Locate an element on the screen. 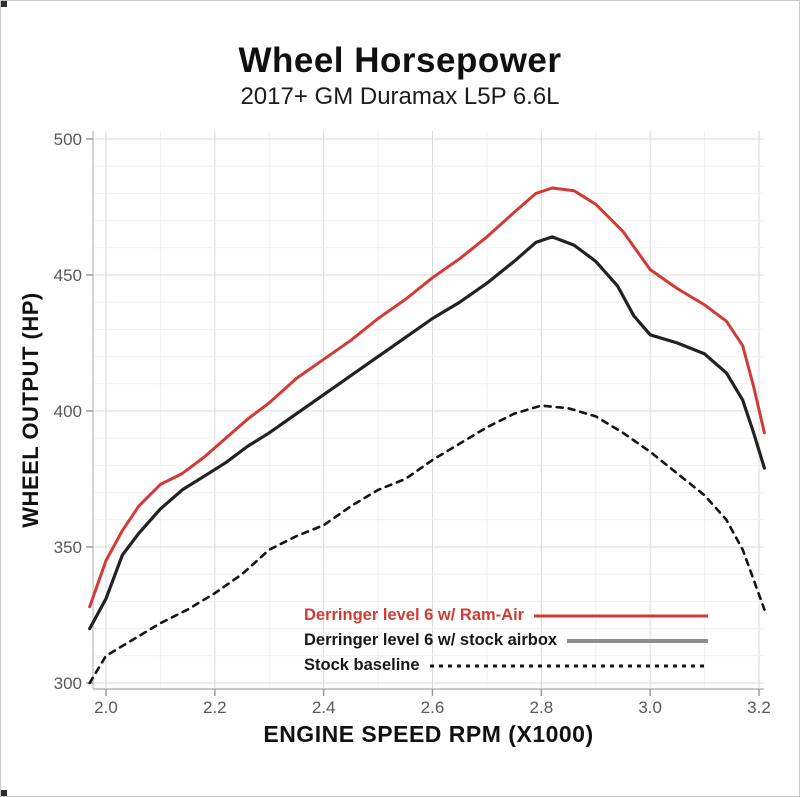  legend-row-ramair: Derringer level 6 w/ Ram-Air is located at coordinates (506, 615).